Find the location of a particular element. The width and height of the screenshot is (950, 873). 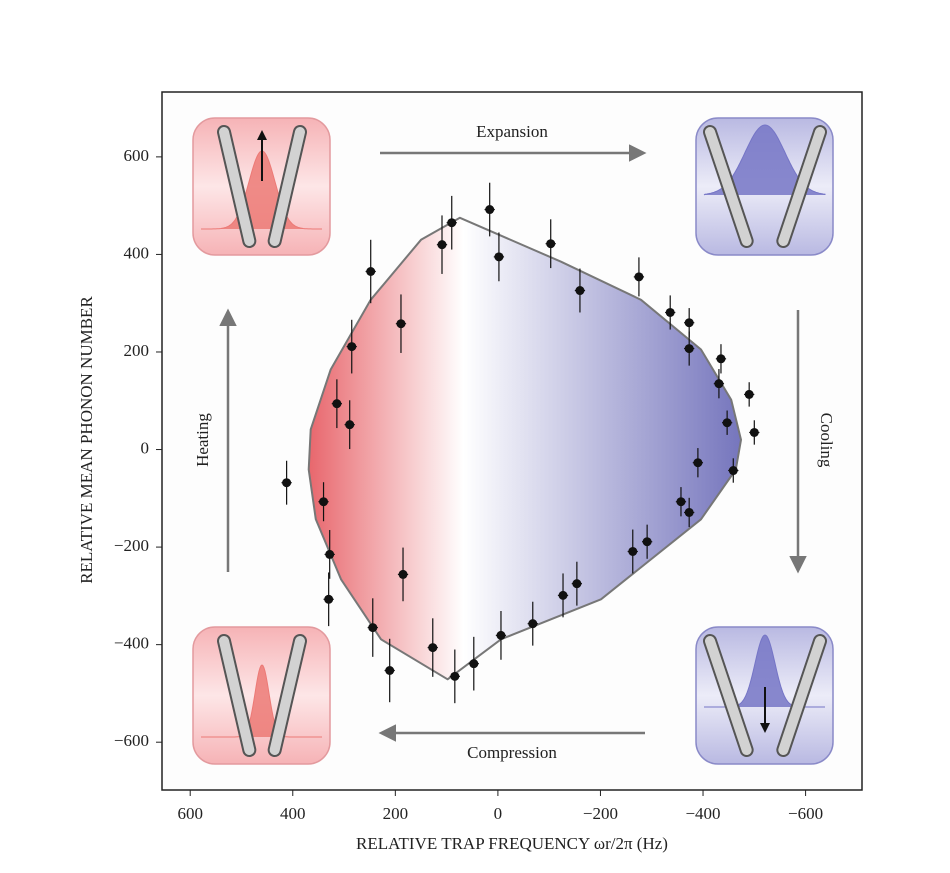

x-tick-label: 400 is located at coordinates (293, 813).